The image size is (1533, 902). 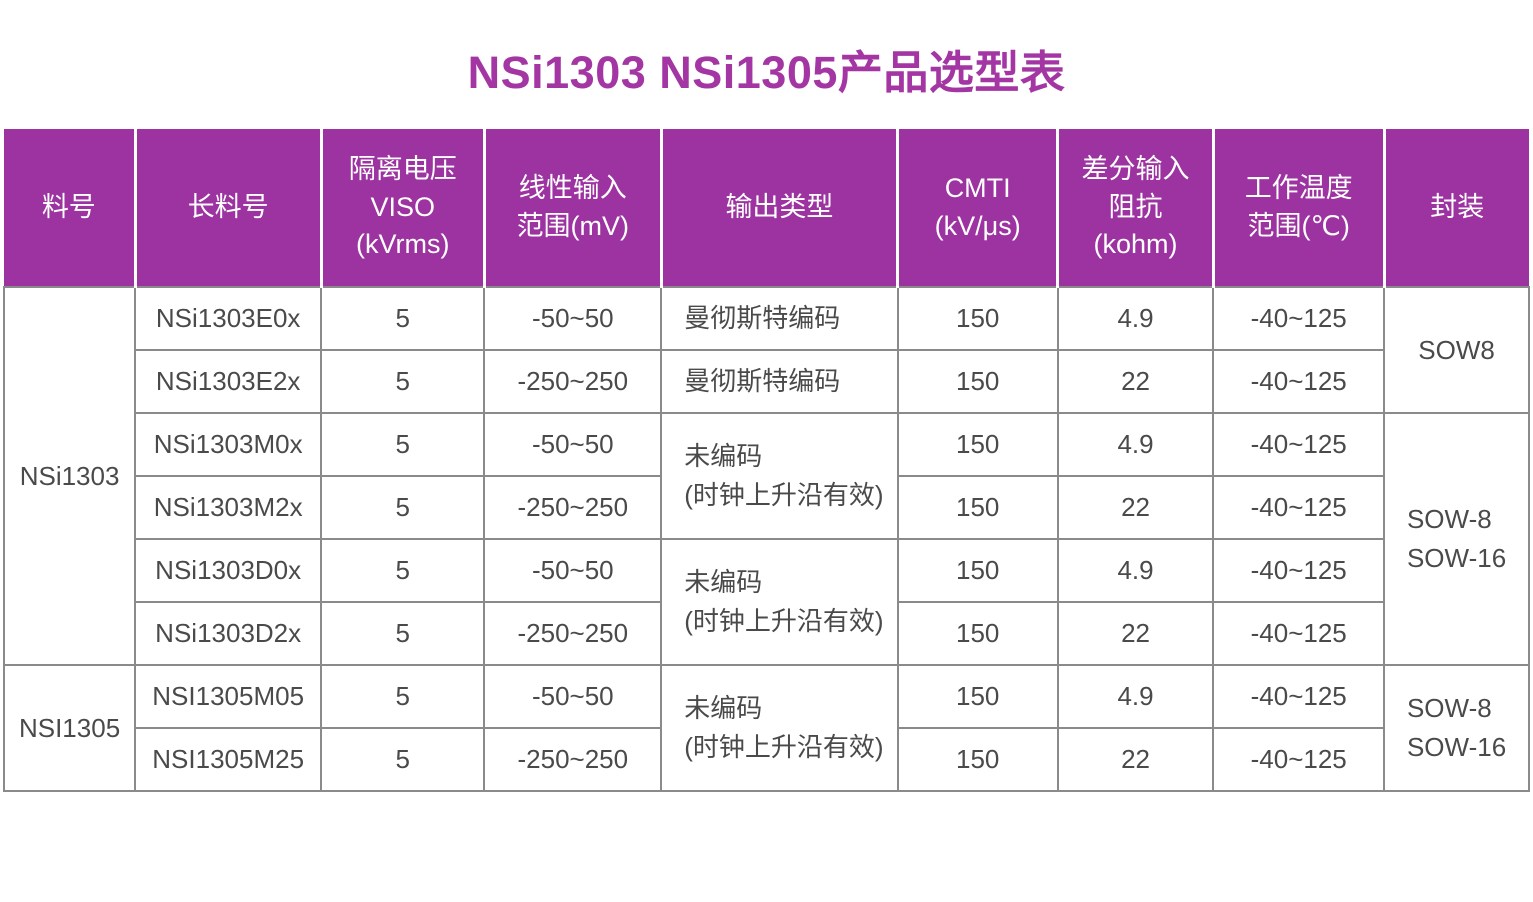 I want to click on cell-long-part: NSi1303E0x, so click(x=228, y=318).